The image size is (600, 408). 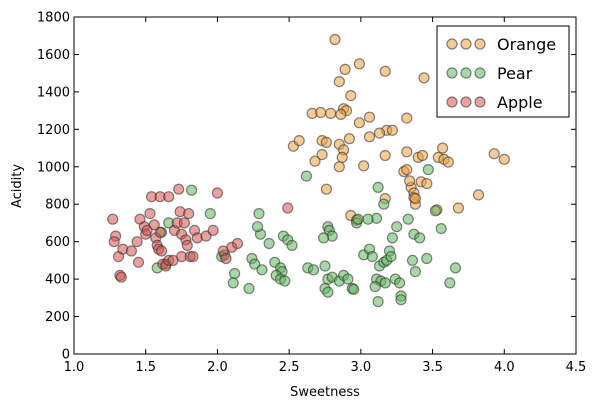 What do you see at coordinates (53, 55) in the screenshot?
I see `y-tick-label: 1600` at bounding box center [53, 55].